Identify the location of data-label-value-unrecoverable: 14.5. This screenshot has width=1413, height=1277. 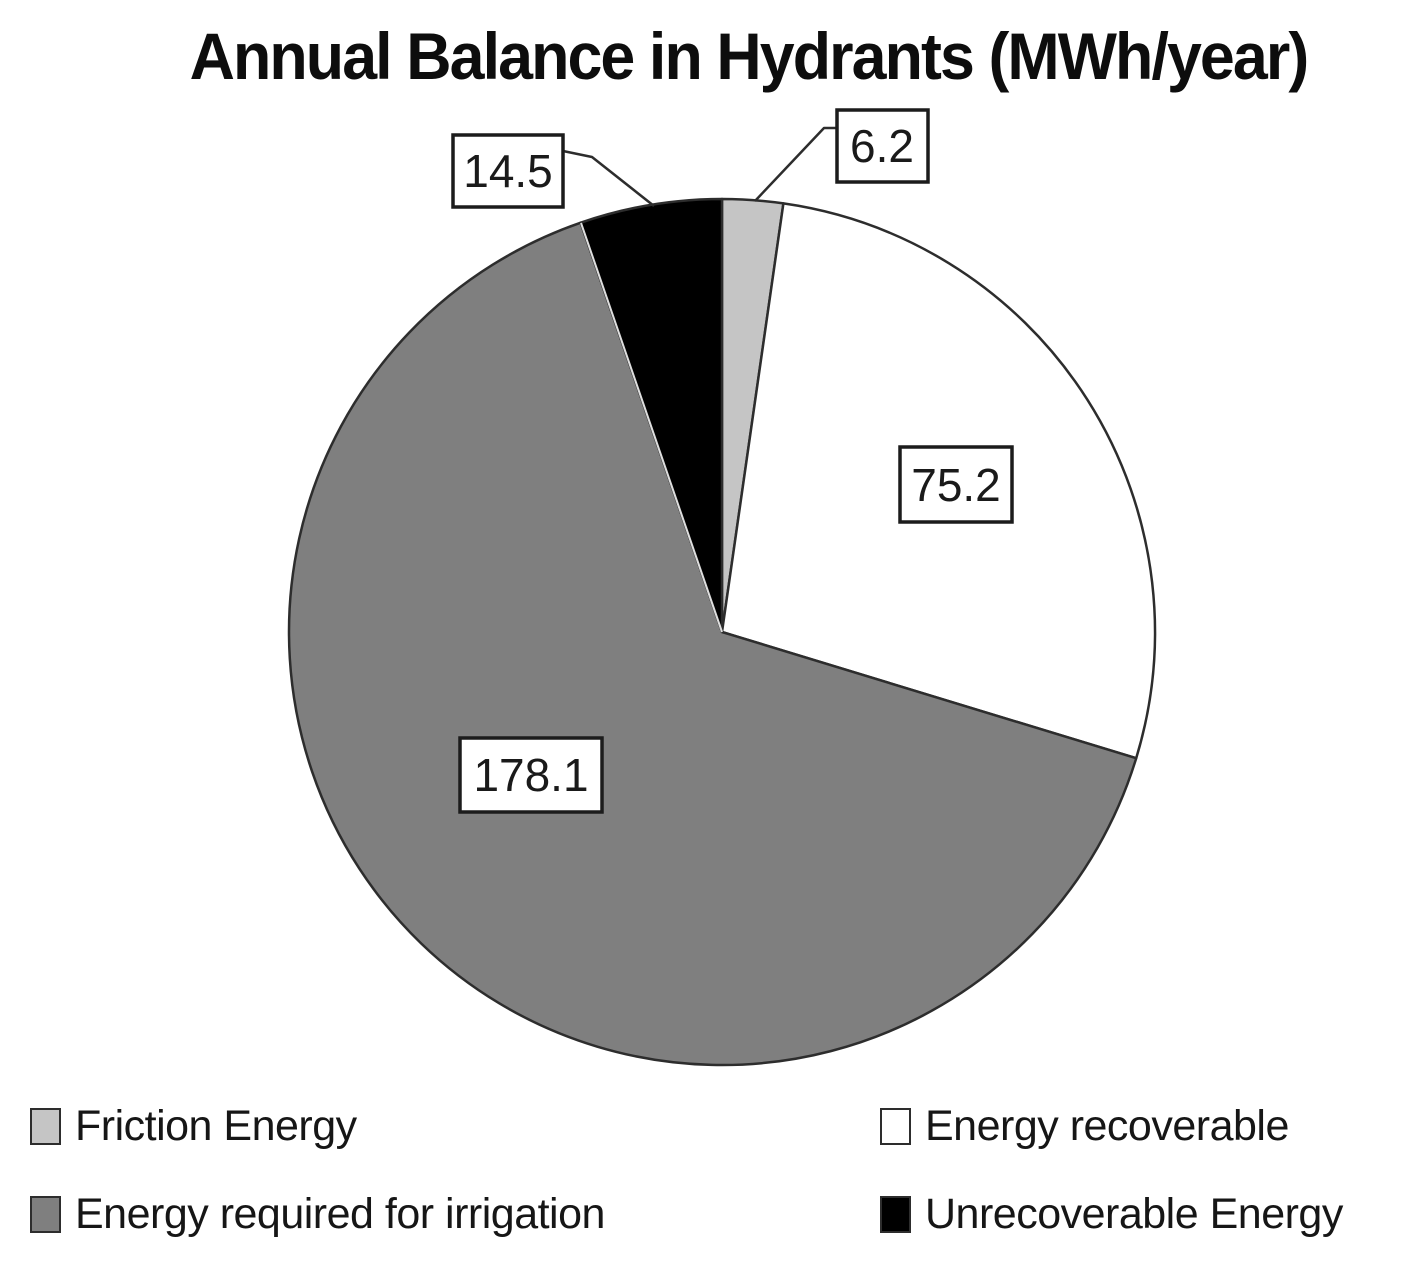
(508, 171).